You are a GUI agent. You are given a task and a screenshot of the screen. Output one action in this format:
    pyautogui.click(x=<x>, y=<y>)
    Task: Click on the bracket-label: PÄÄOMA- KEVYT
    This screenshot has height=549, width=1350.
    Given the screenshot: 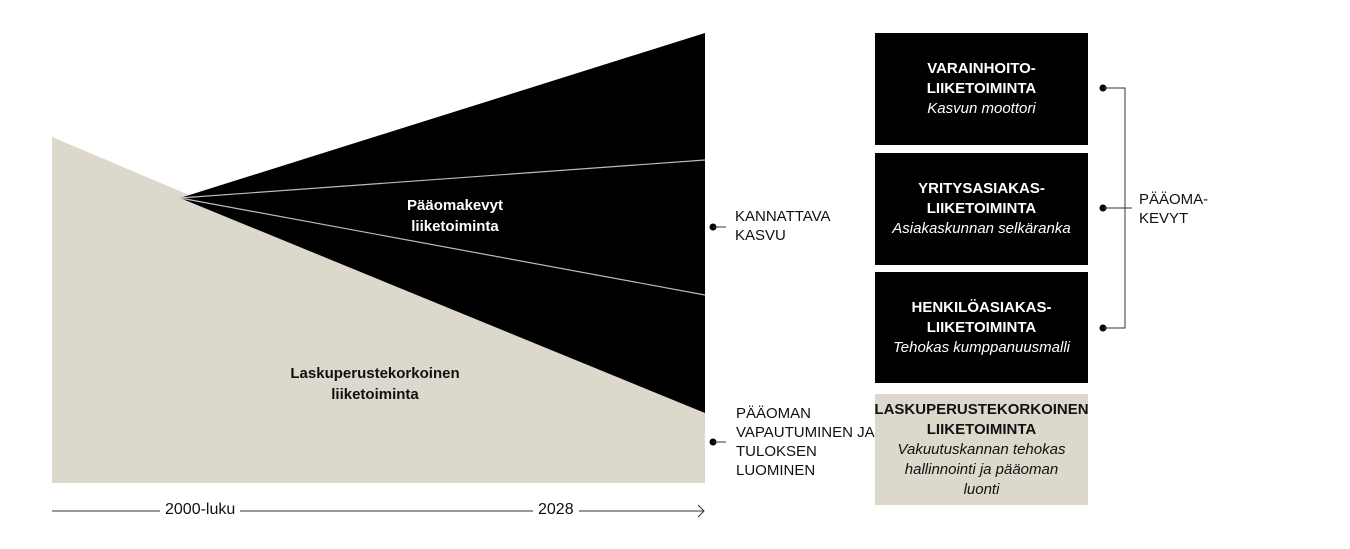 What is the action you would take?
    pyautogui.click(x=1173, y=209)
    